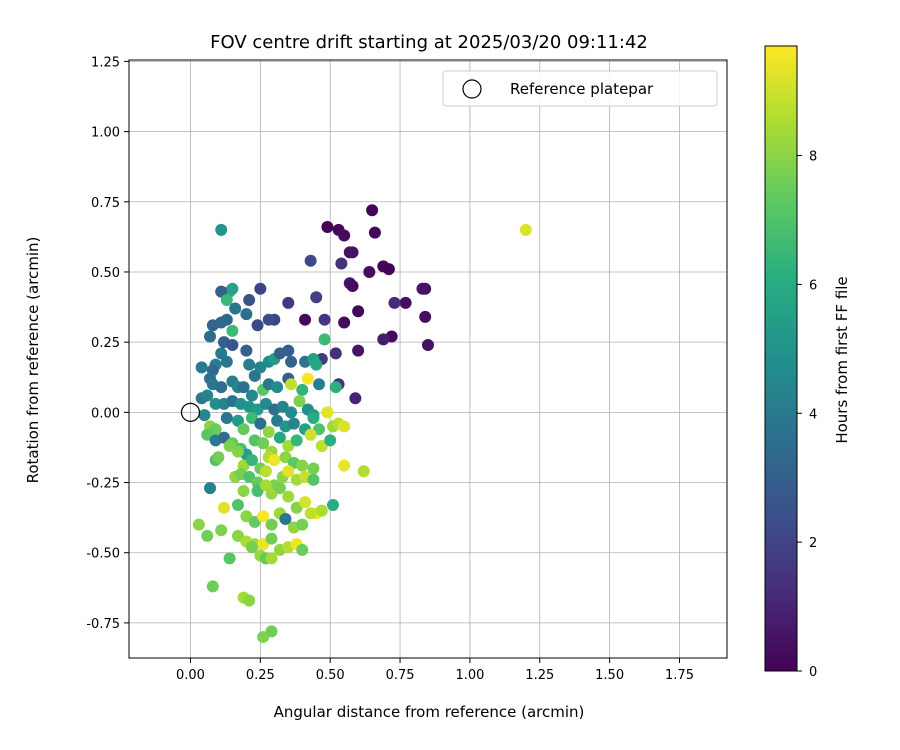 The height and width of the screenshot is (750, 900). I want to click on y-axis-label: Rotation from reference (arcmin), so click(33, 360).